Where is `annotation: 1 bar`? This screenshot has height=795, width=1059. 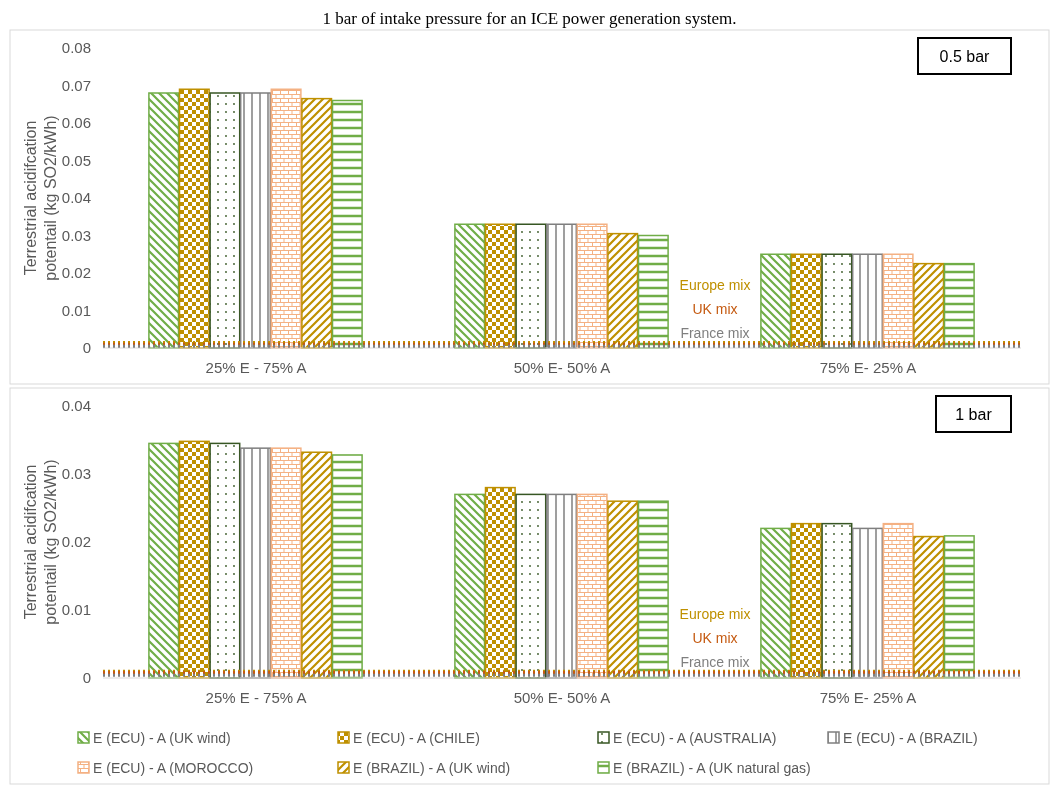
annotation: 1 bar is located at coordinates (974, 414).